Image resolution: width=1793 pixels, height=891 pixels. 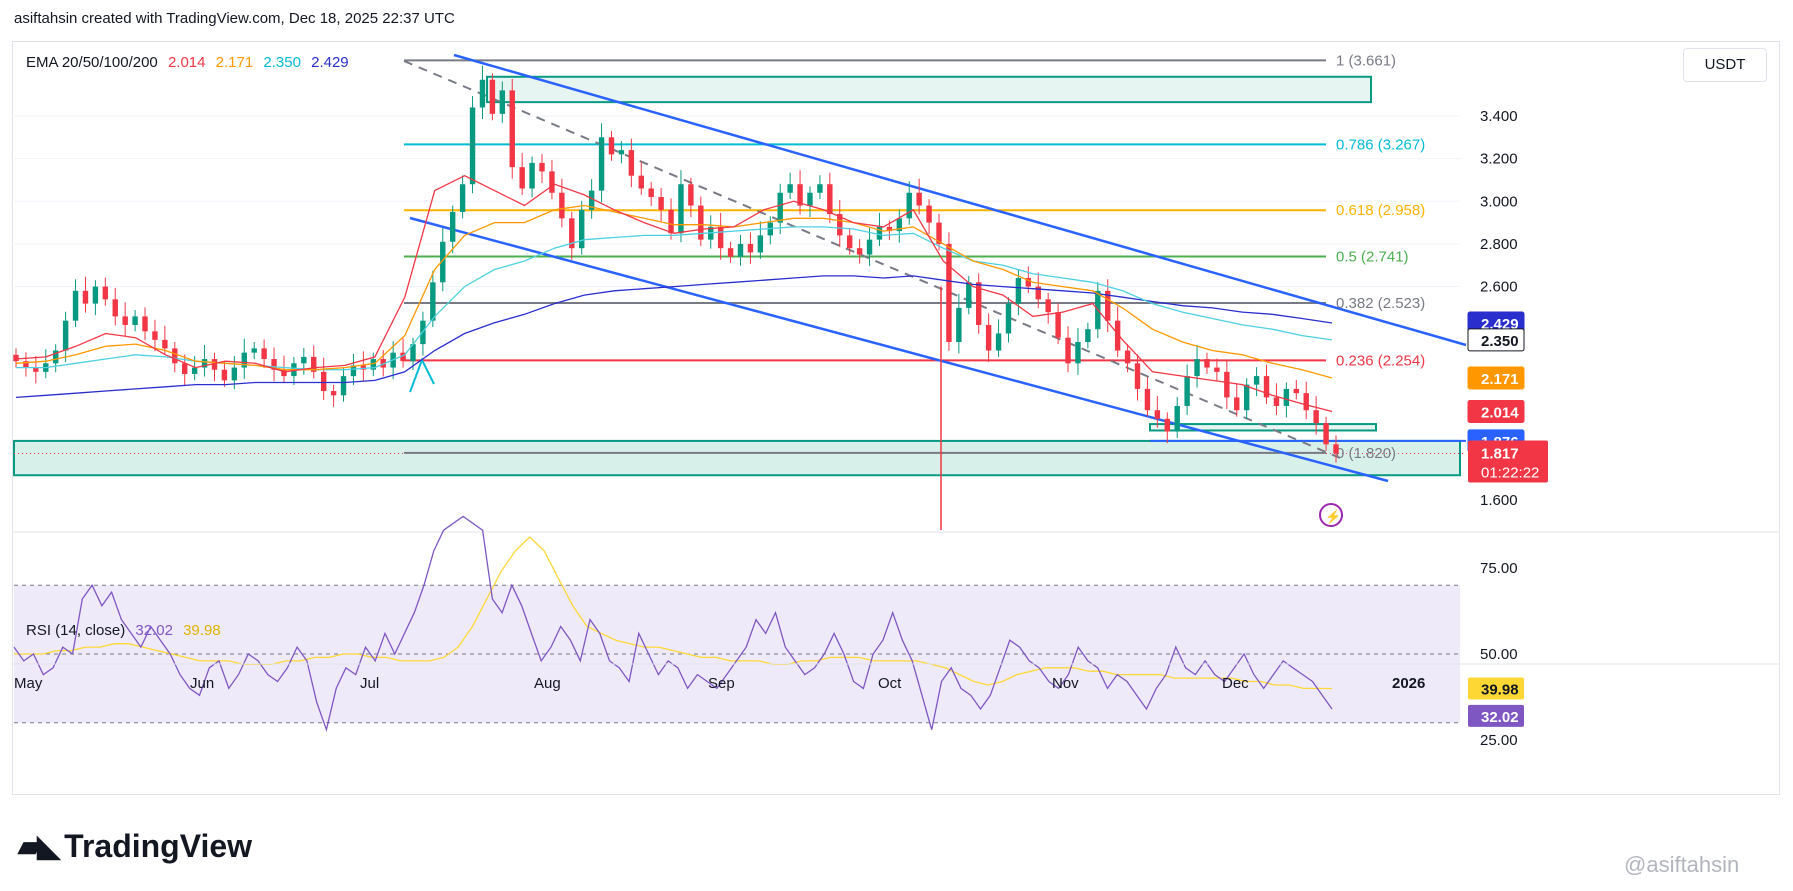 I want to click on tradingview-logo: ▰◣ TradingView, so click(x=135, y=846).